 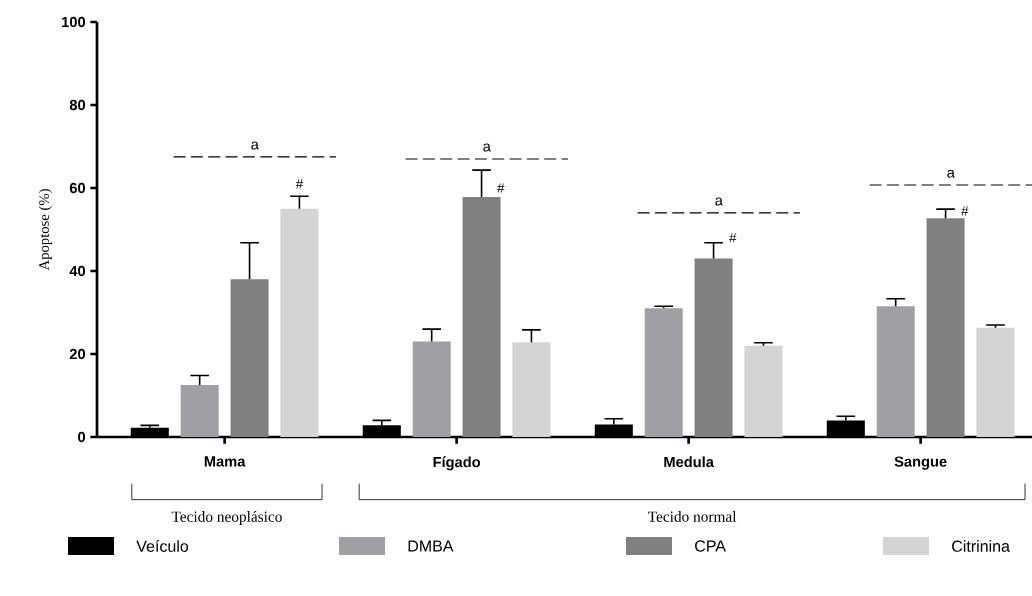 I want to click on x-tick-label: Fígado, so click(x=457, y=463).